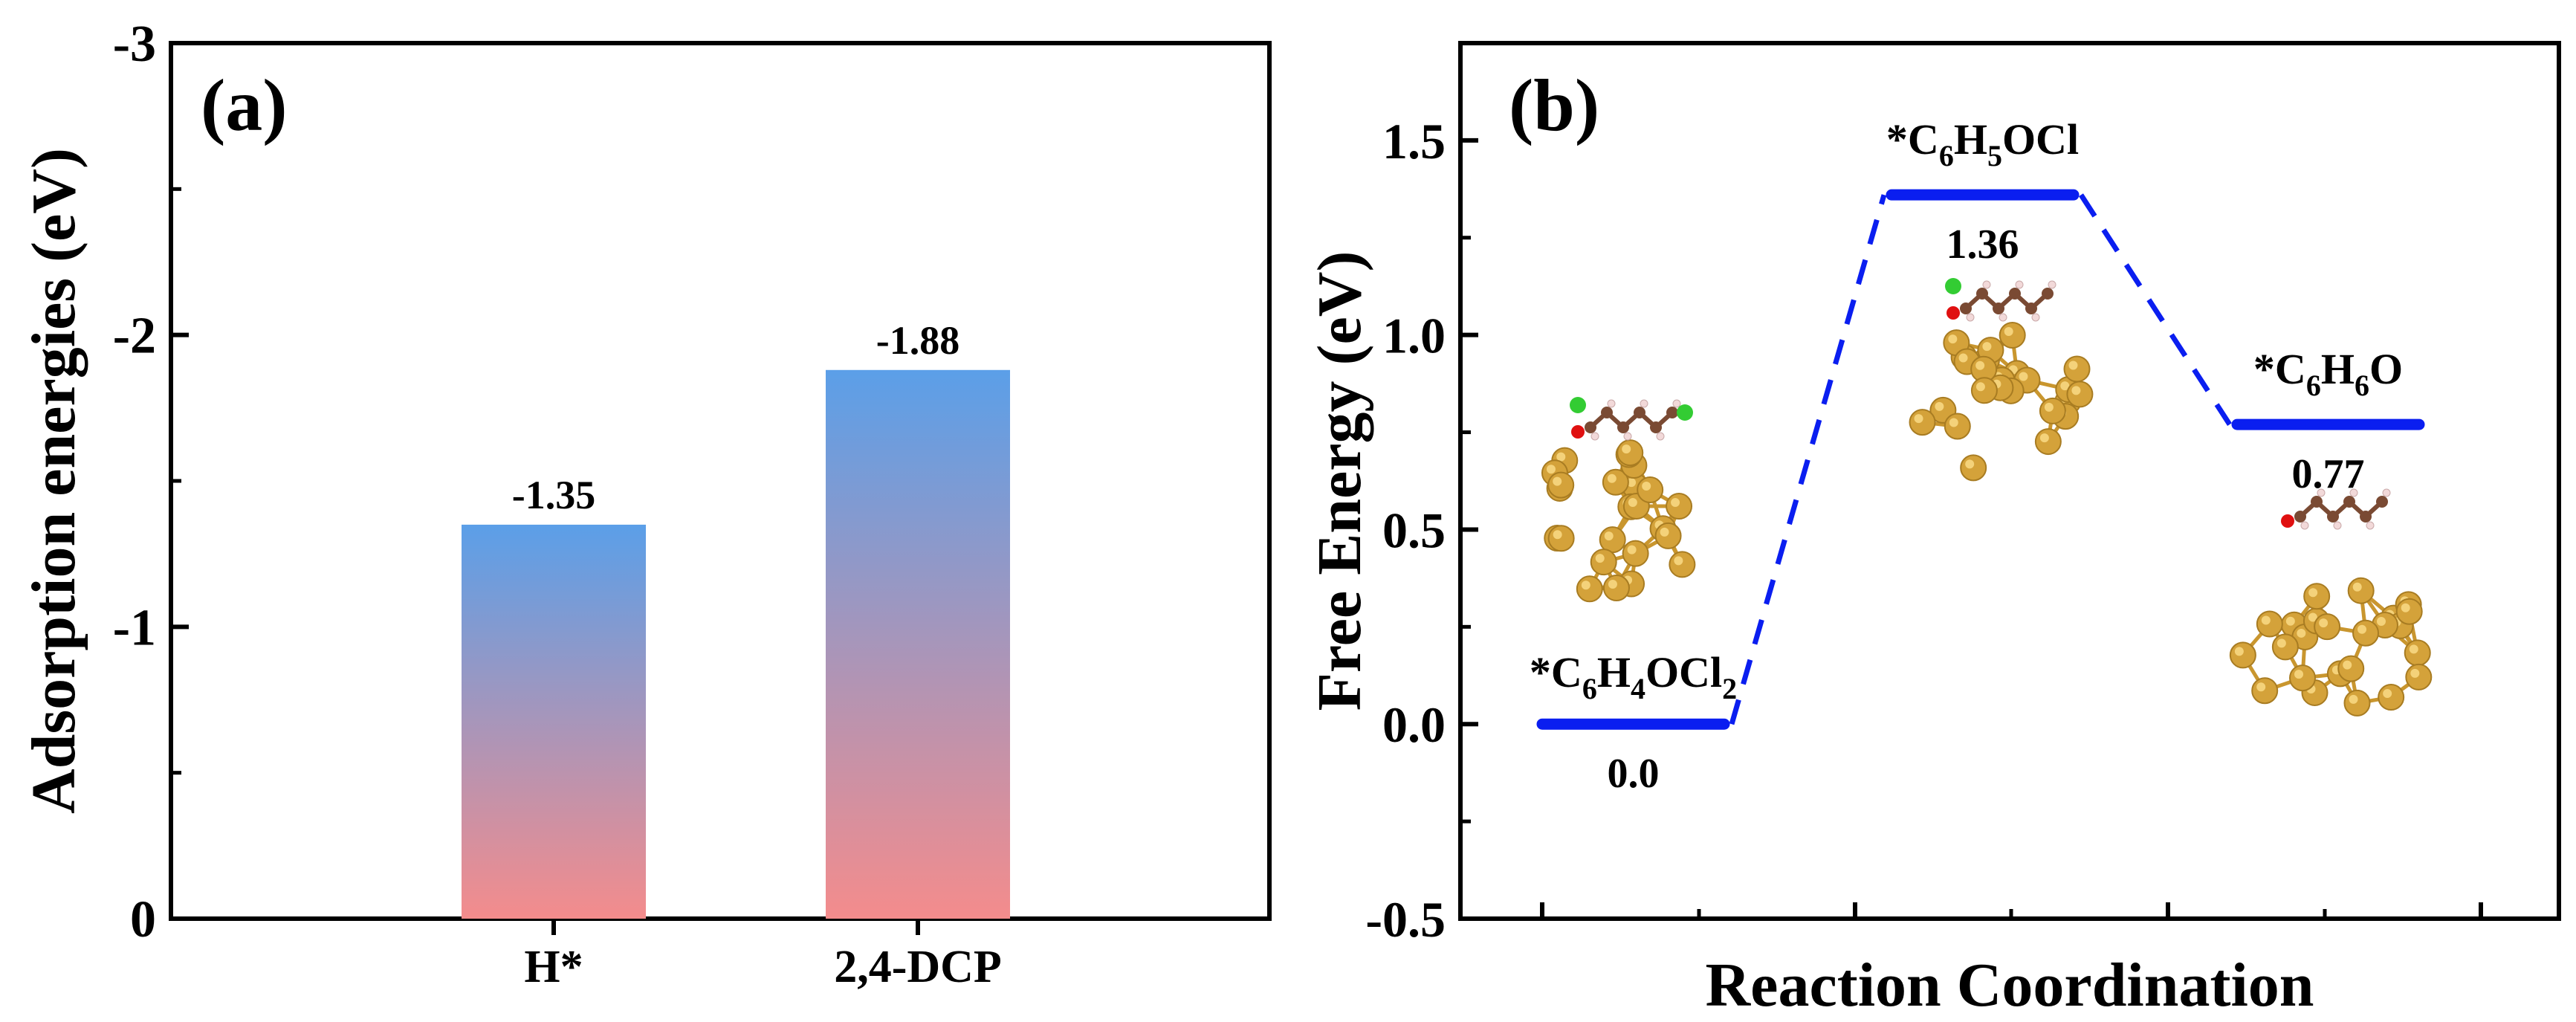 This screenshot has width=2576, height=1022. I want to click on bar-value-label: -1.35, so click(553, 495).